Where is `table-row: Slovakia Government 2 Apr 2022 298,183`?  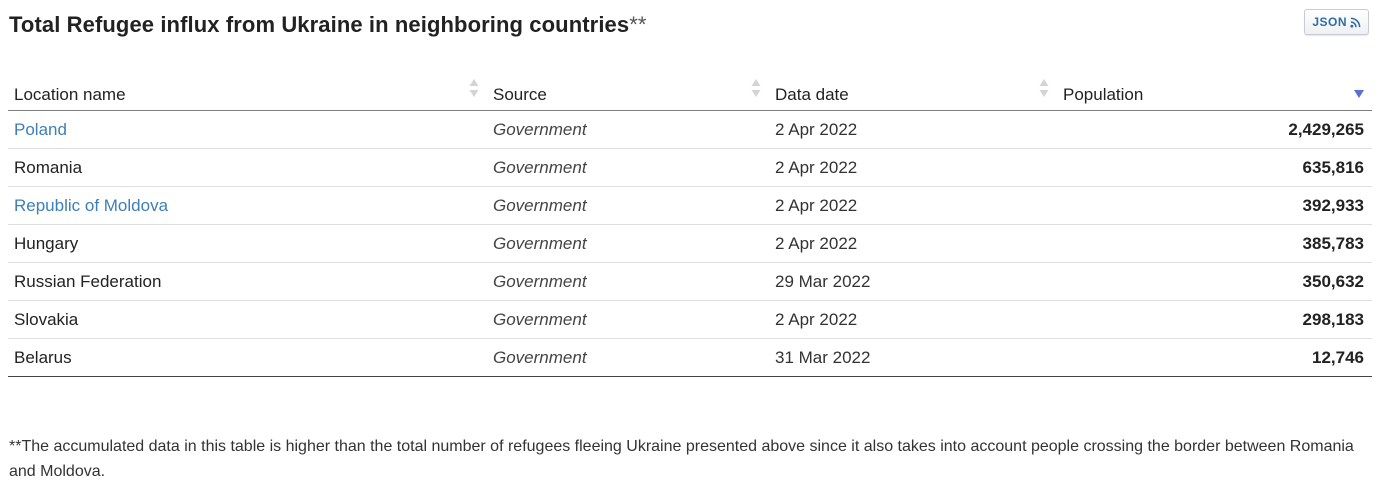
table-row: Slovakia Government 2 Apr 2022 298,183 is located at coordinates (690, 319).